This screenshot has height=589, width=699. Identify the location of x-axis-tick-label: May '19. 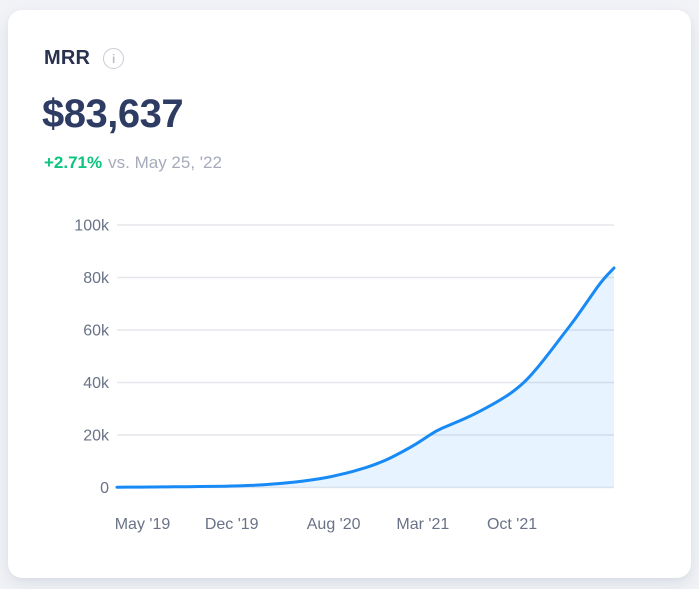
(143, 524).